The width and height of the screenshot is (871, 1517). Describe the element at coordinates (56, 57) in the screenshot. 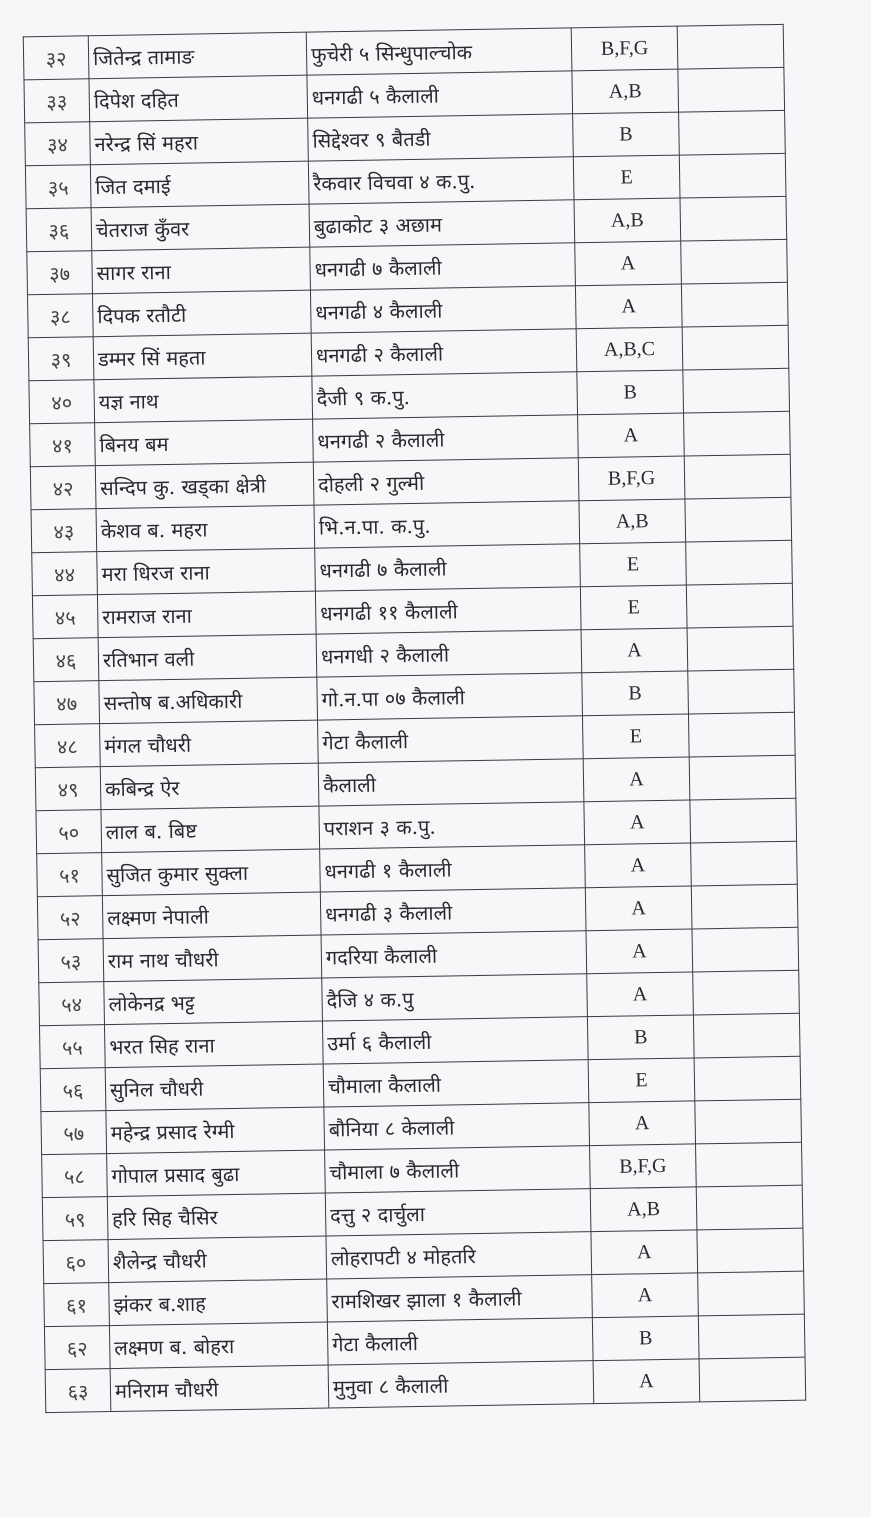

I see `serial-number-cell: ३२` at that location.